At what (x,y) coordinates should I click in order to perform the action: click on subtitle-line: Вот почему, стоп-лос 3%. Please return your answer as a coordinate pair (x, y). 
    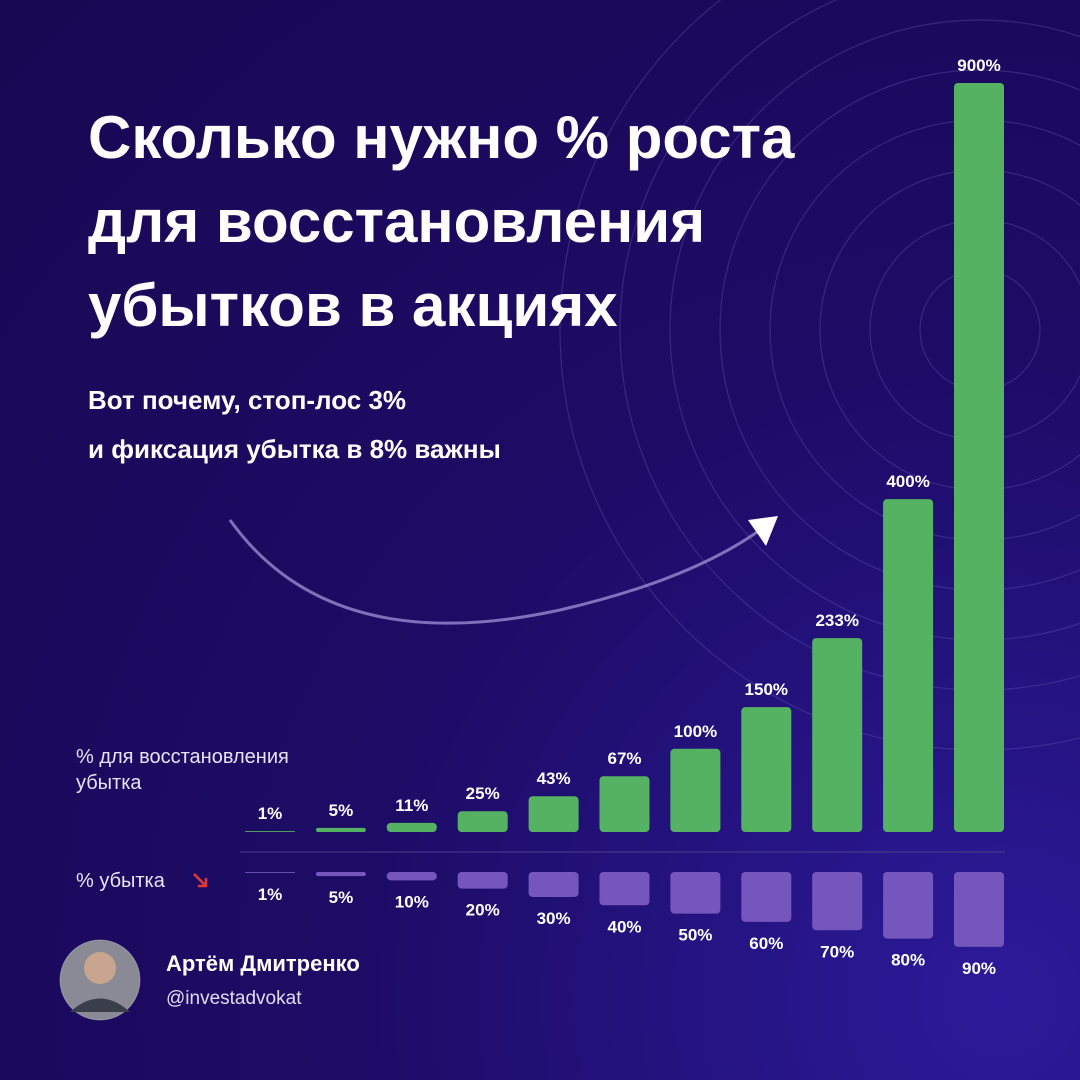
    Looking at the image, I should click on (247, 400).